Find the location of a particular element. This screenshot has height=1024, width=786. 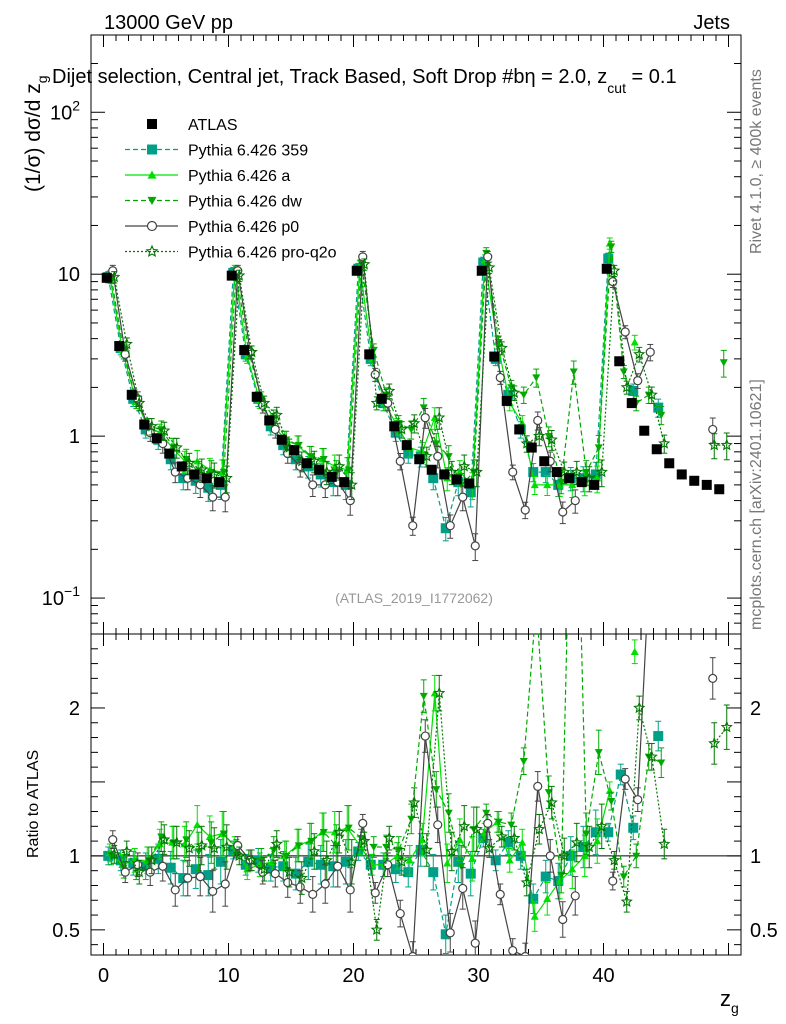

x-tick-label: 40 is located at coordinates (603, 976).